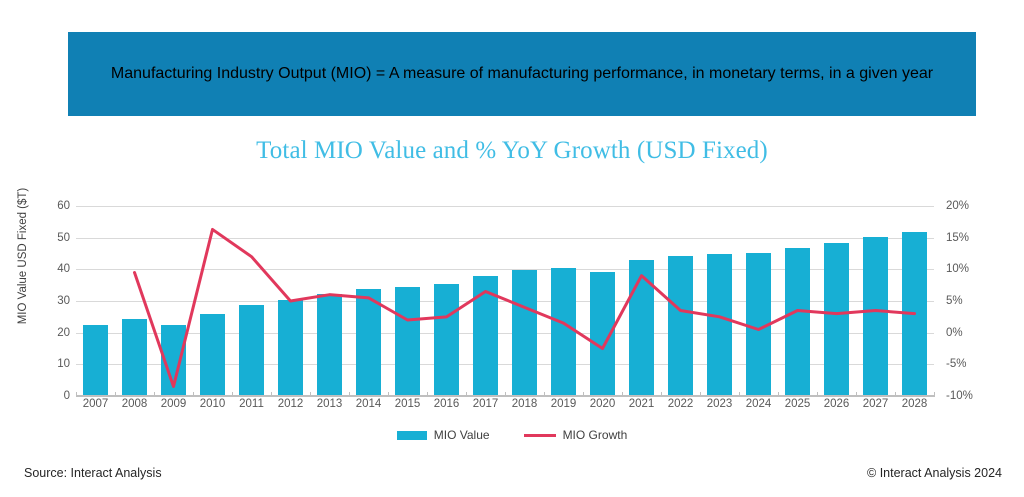 This screenshot has width=1024, height=497. What do you see at coordinates (461, 435) in the screenshot?
I see `legend-label-mio-value: MIO Value` at bounding box center [461, 435].